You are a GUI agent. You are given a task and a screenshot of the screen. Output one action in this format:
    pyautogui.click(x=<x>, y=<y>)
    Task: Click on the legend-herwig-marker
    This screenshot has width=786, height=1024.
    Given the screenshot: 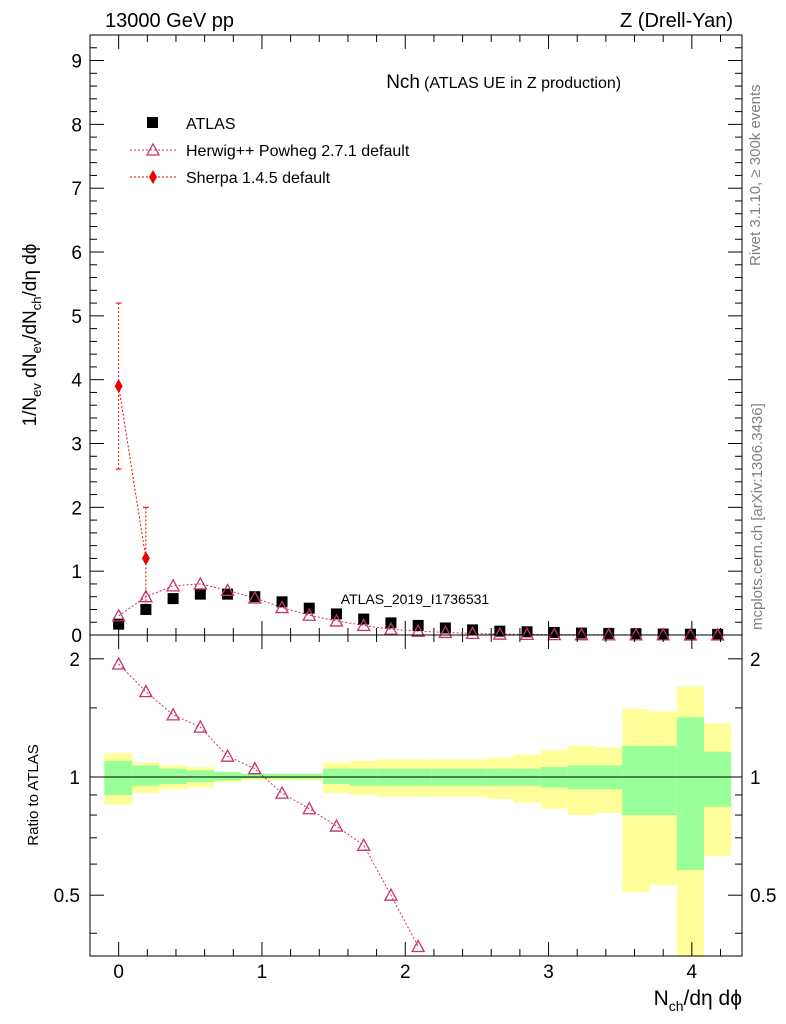 What is the action you would take?
    pyautogui.click(x=153, y=149)
    